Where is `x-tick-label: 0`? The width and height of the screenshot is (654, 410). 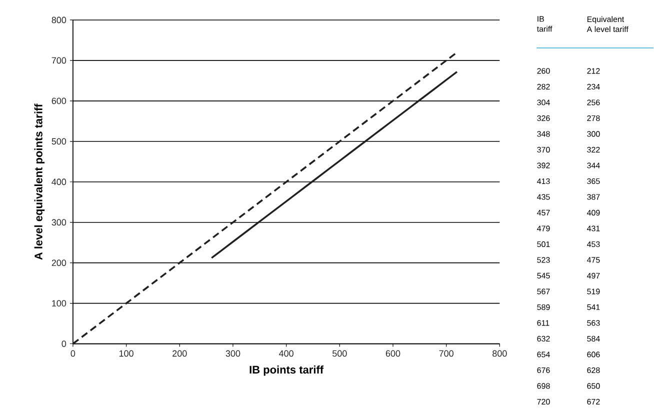 x-tick-label: 0 is located at coordinates (73, 353).